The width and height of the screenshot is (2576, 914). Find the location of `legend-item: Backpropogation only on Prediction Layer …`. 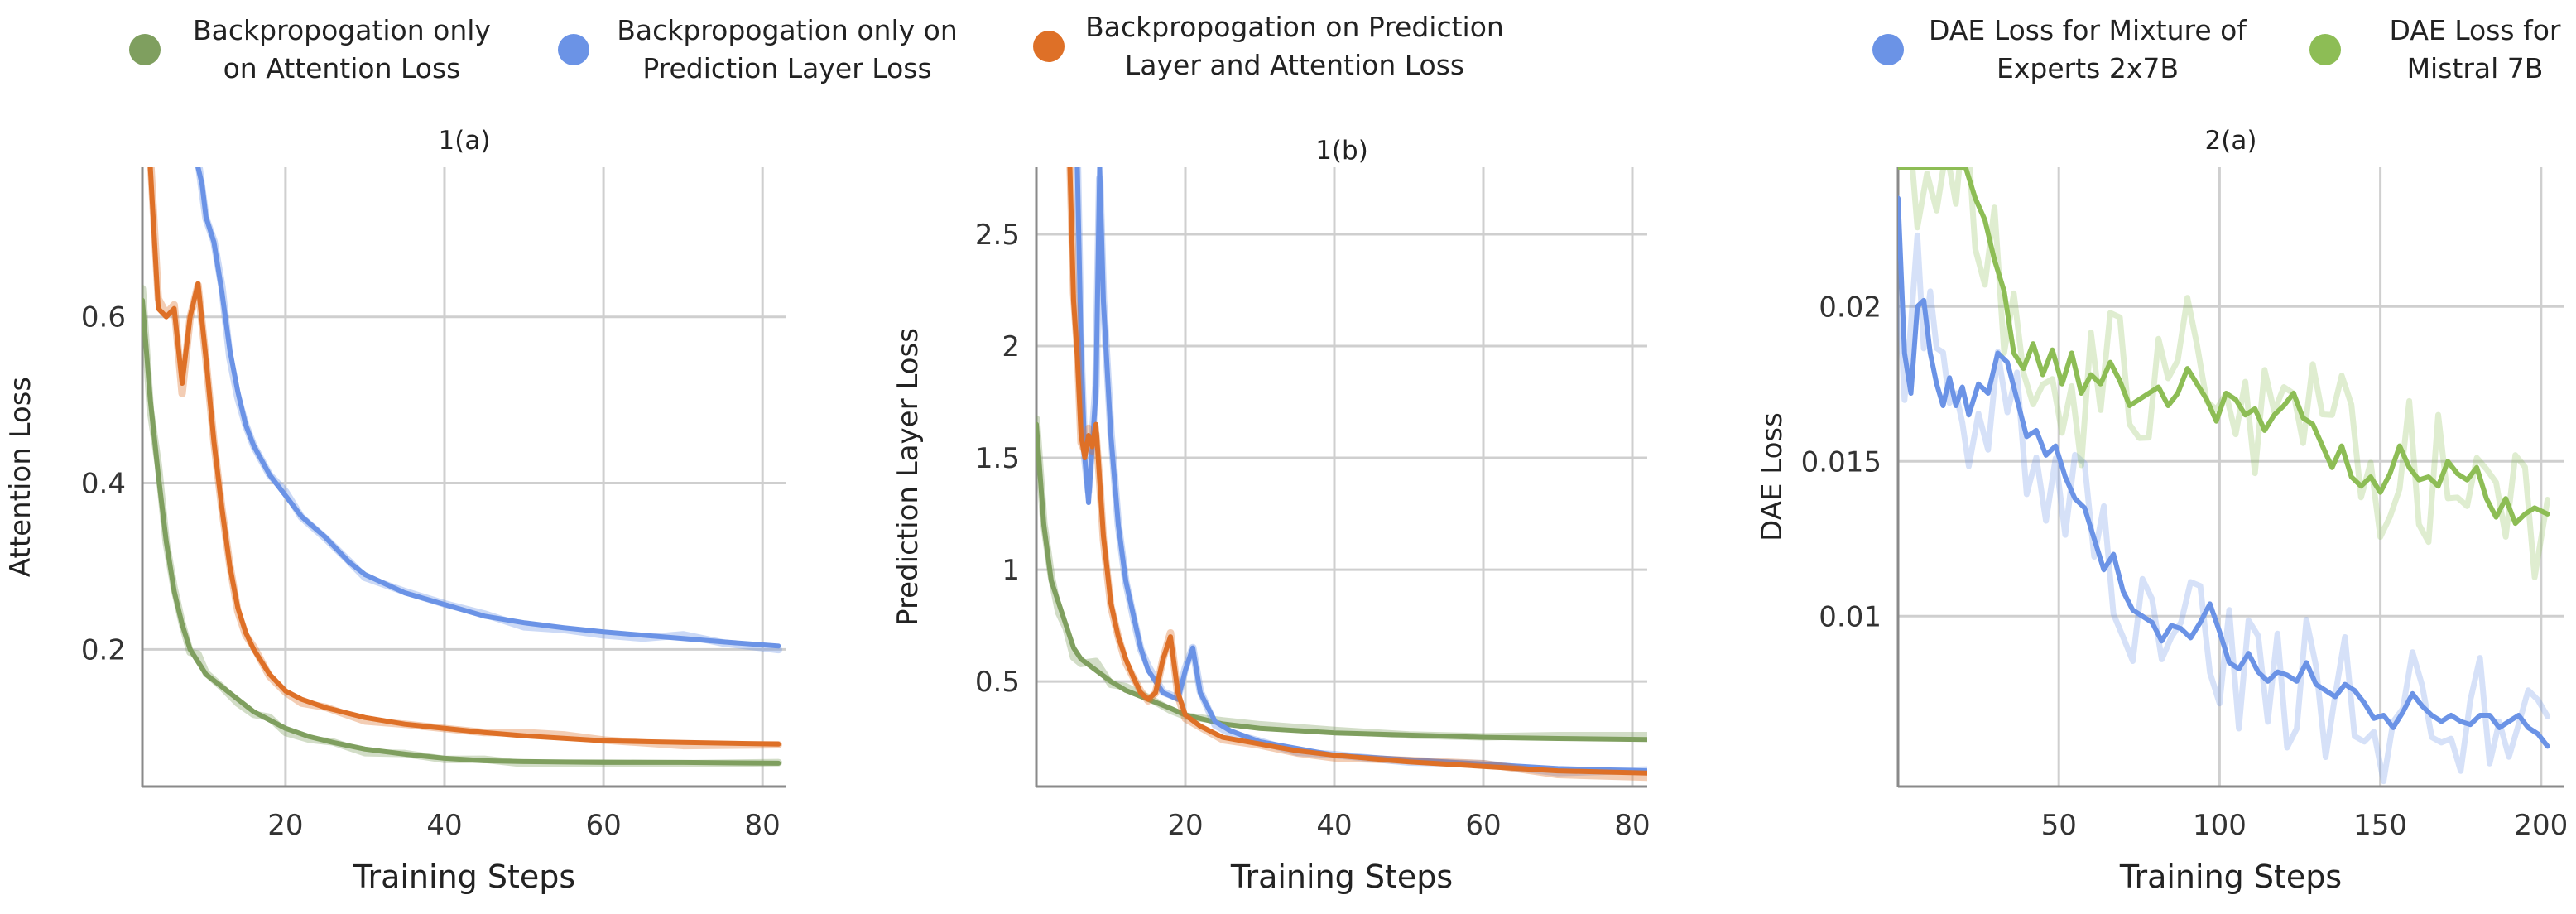

legend-item: Backpropogation only on Prediction Layer … is located at coordinates (761, 50).